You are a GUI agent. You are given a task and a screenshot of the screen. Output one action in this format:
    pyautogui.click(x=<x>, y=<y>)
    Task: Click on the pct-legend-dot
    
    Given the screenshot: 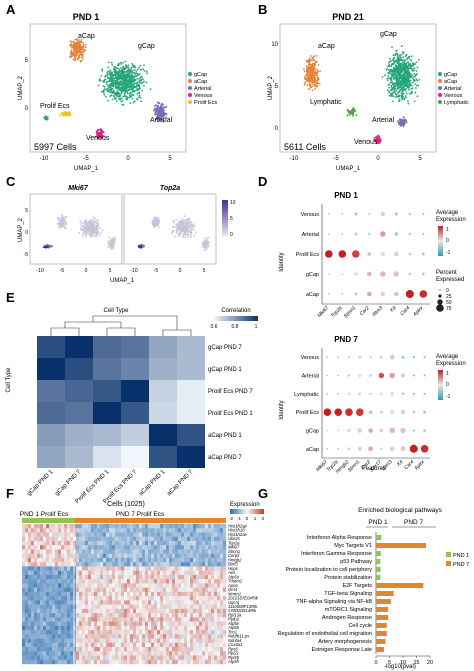 What is the action you would take?
    pyautogui.click(x=440, y=302)
    